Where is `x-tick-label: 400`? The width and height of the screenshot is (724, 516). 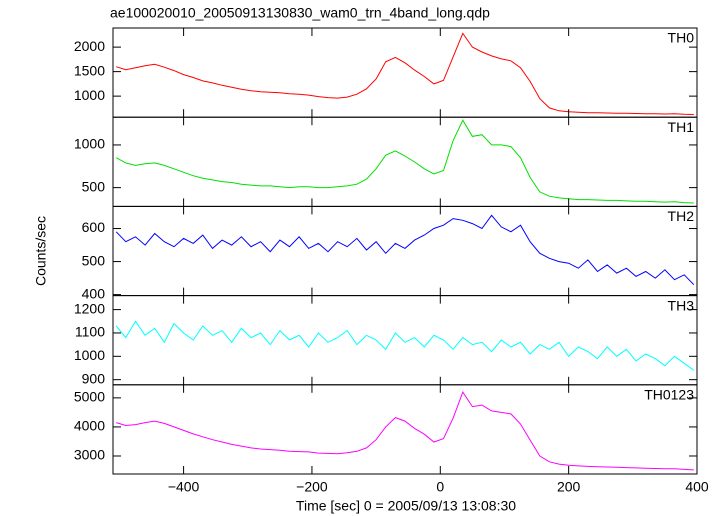 x-tick-label: 400 is located at coordinates (697, 487).